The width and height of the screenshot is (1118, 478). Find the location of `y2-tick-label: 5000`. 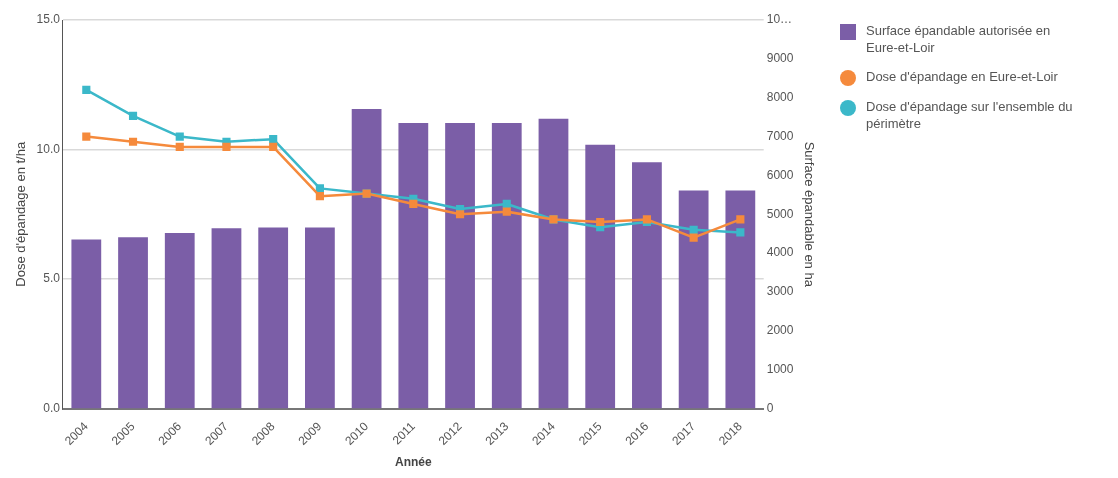

y2-tick-label: 5000 is located at coordinates (780, 213).